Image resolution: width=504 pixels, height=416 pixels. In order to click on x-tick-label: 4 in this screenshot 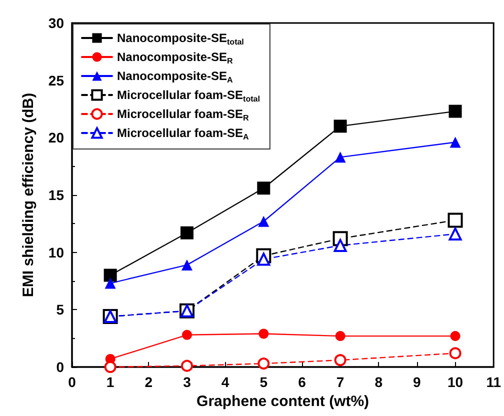, I will do `click(225, 382)`.